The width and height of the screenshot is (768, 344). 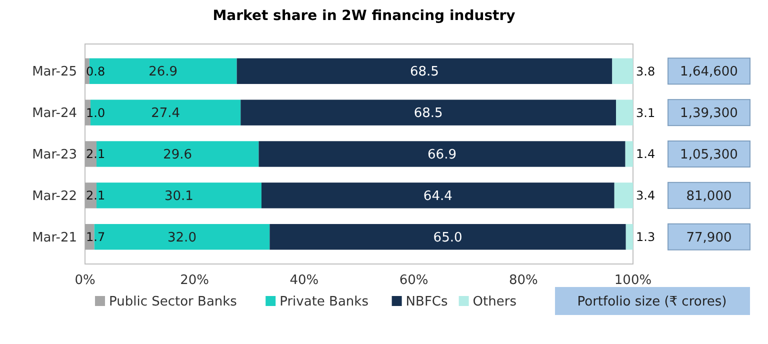 I want to click on text: 1,39,300, so click(x=709, y=114).